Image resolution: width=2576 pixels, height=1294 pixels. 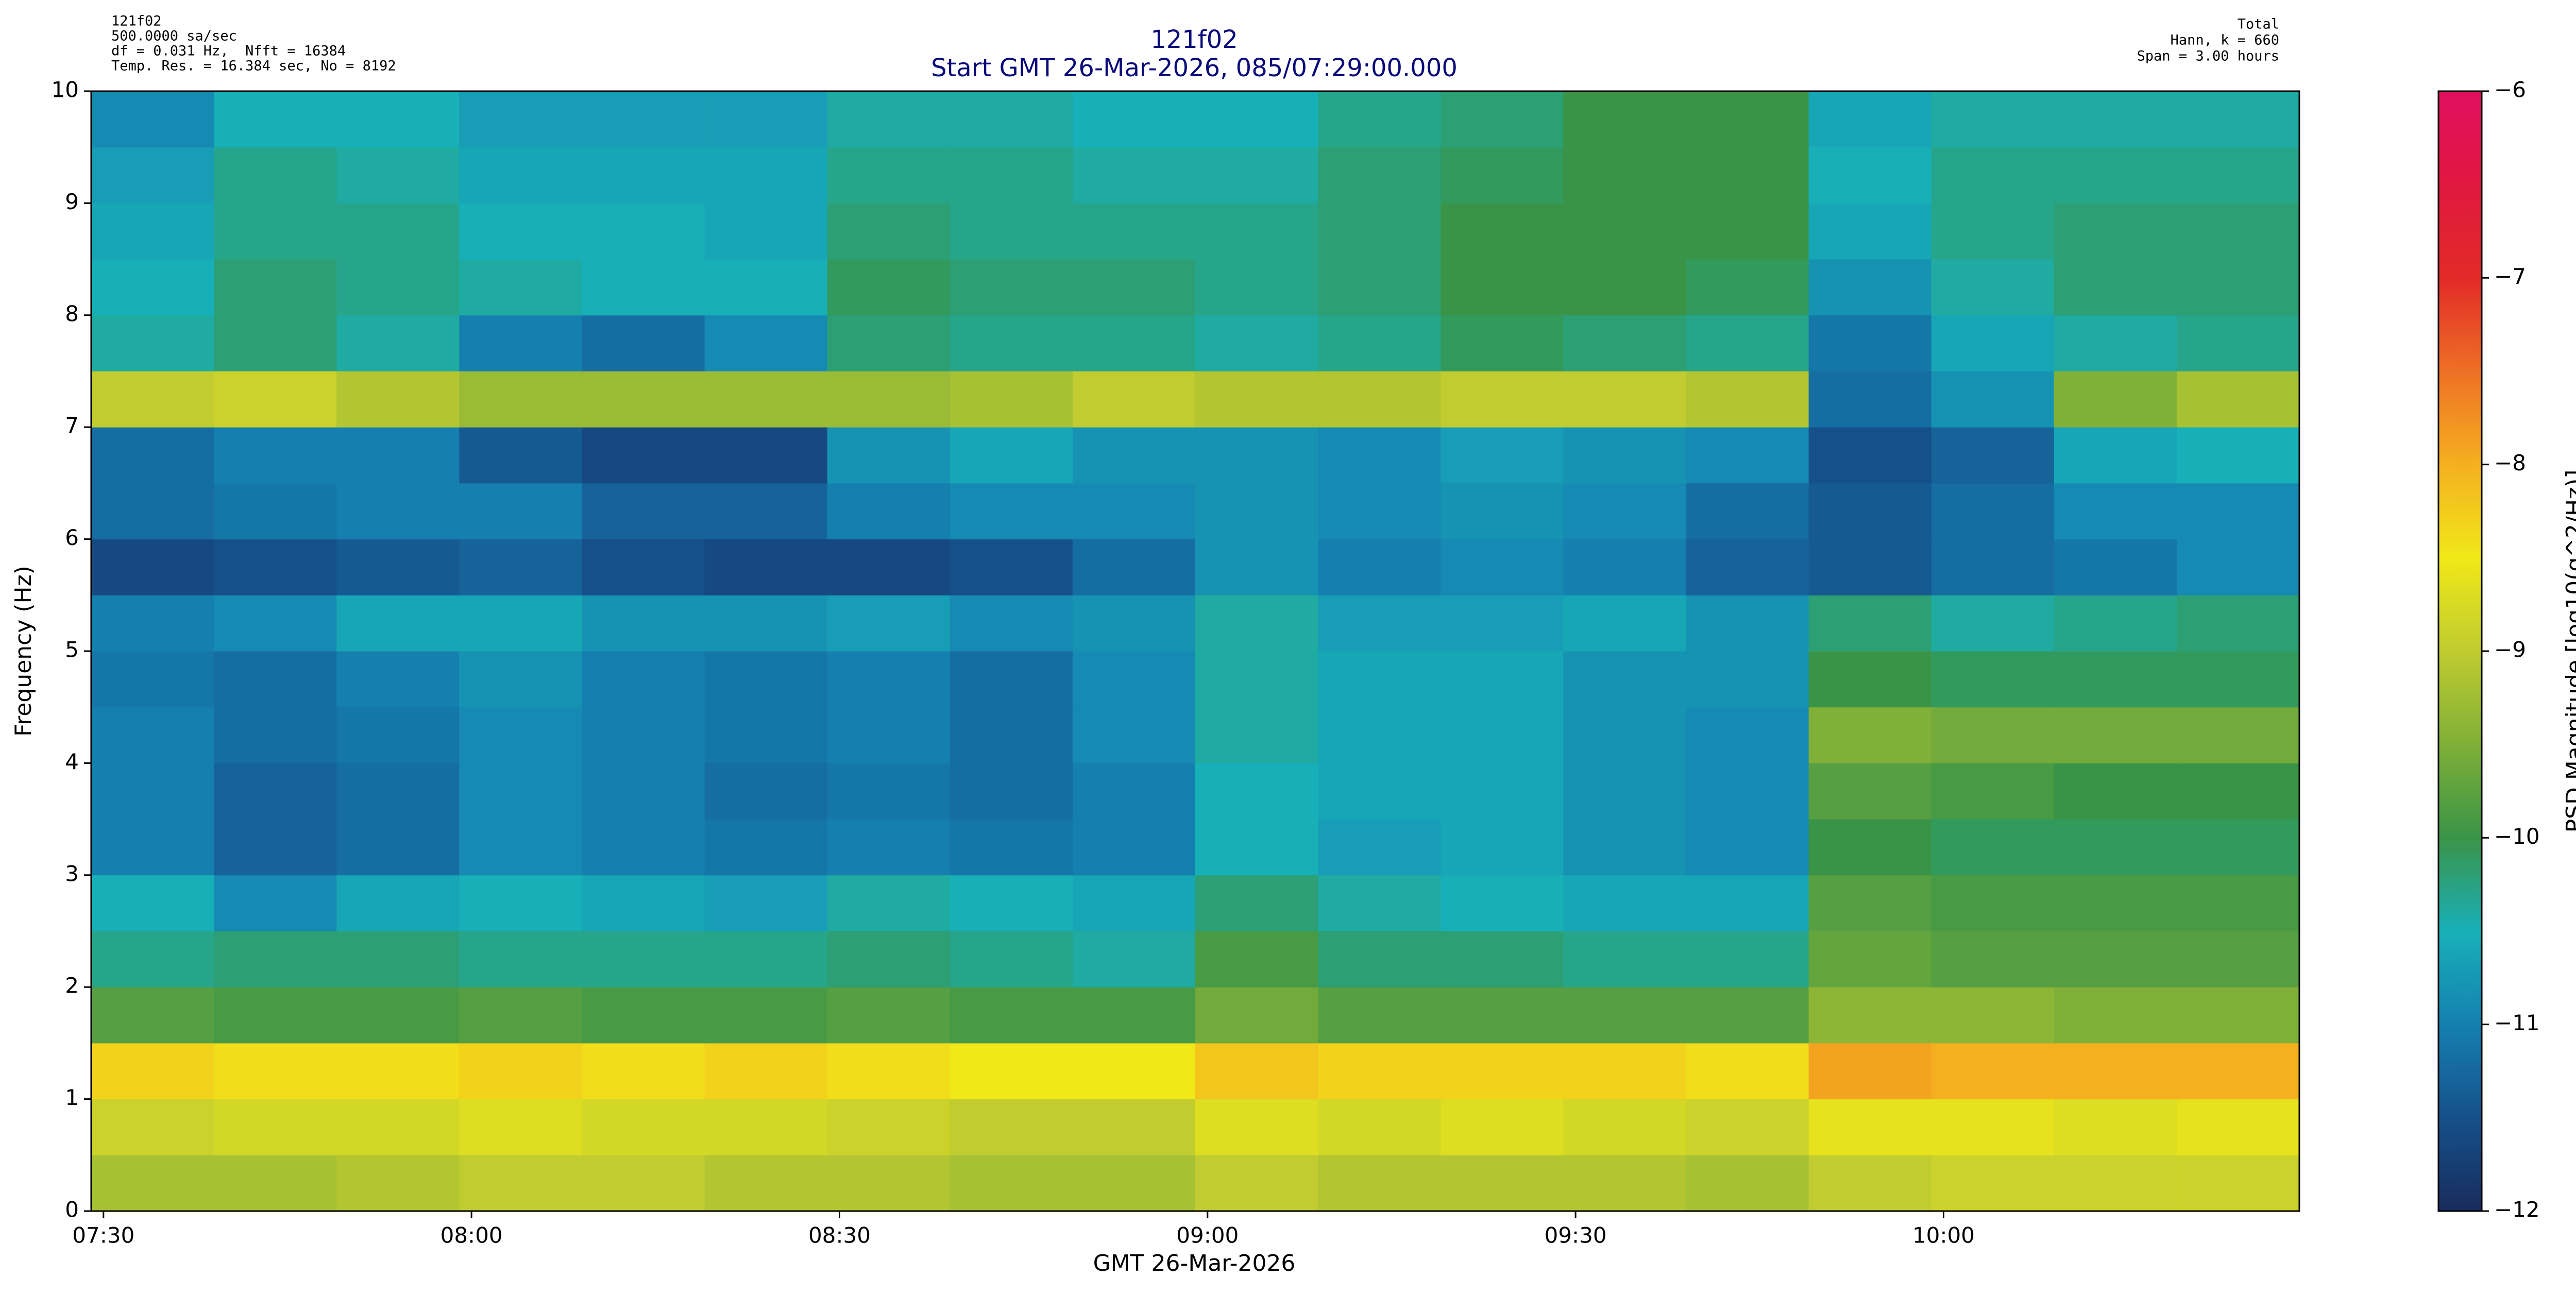 I want to click on y-tick-label: 4, so click(x=72, y=761).